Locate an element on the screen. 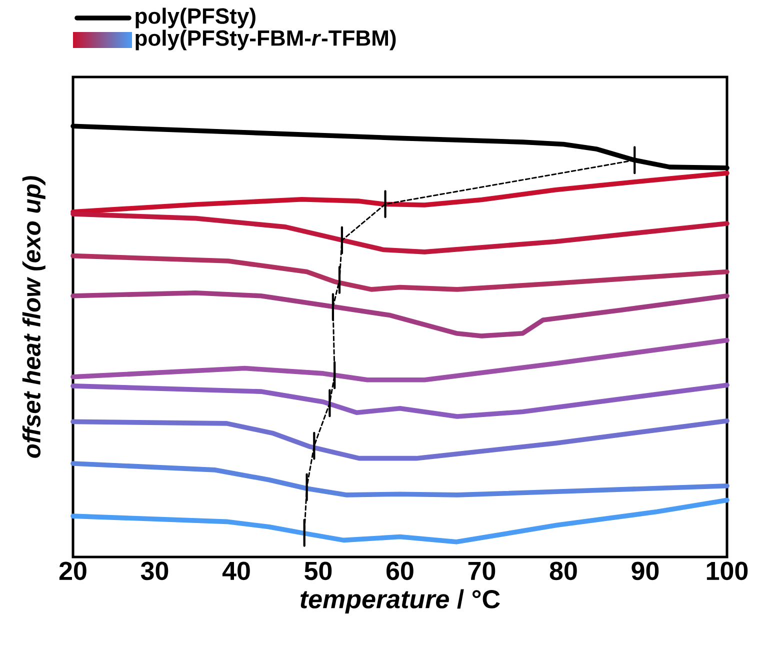  x-tick-label: 70 is located at coordinates (482, 571).